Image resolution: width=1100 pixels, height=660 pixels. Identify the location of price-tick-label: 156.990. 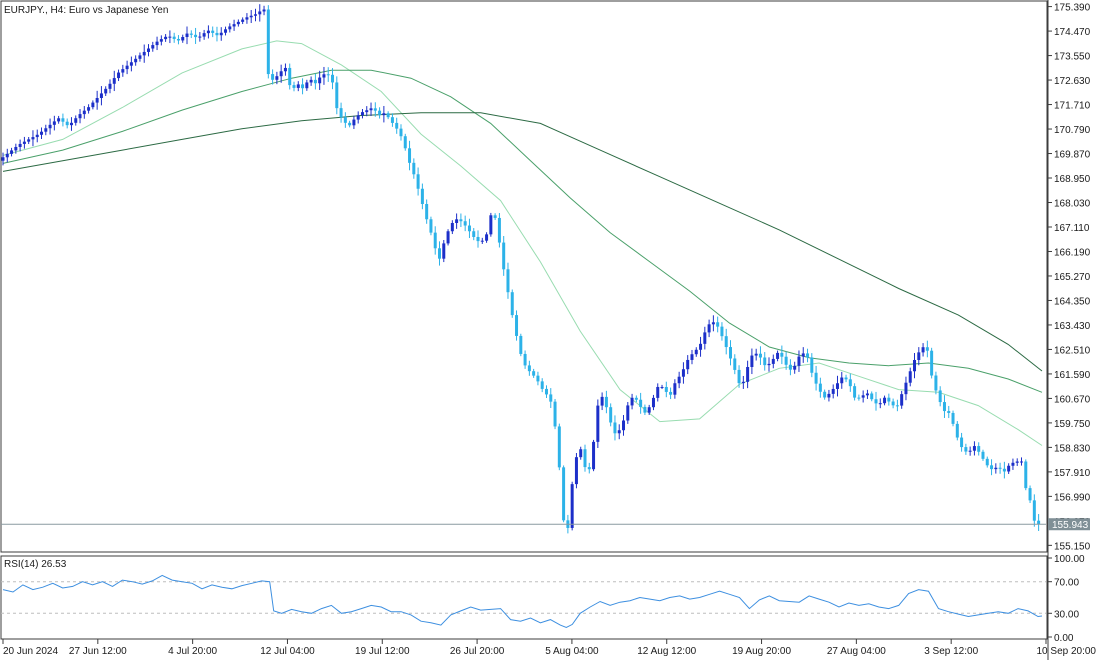
(1072, 497).